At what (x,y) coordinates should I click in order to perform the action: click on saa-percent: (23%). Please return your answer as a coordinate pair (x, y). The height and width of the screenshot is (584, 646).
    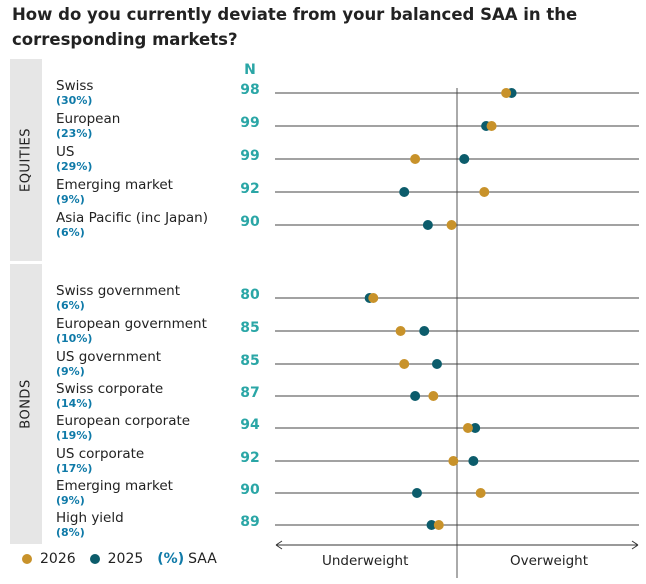
    Looking at the image, I should click on (74, 133).